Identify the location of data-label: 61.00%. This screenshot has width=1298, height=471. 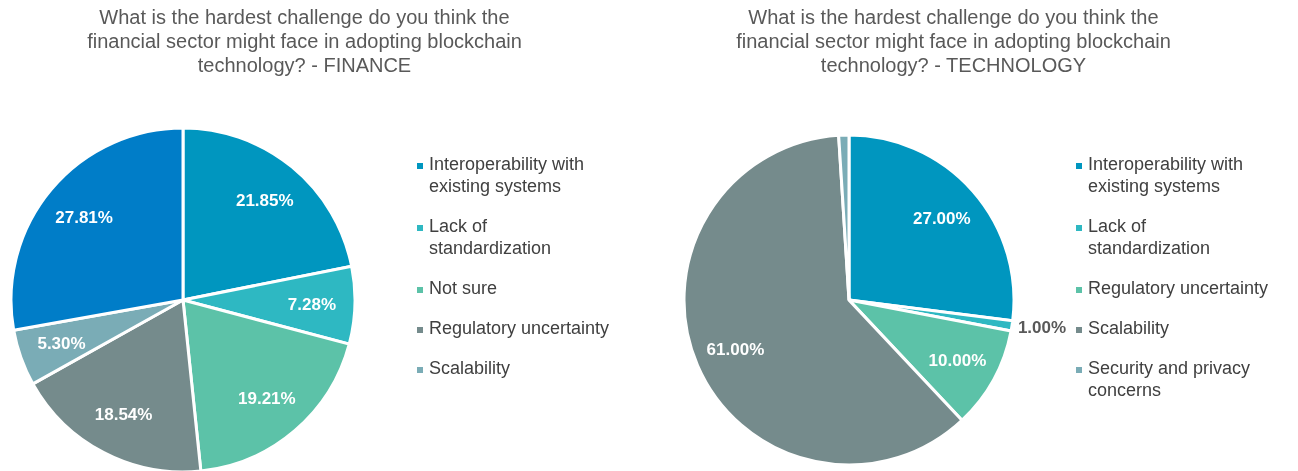
(735, 350).